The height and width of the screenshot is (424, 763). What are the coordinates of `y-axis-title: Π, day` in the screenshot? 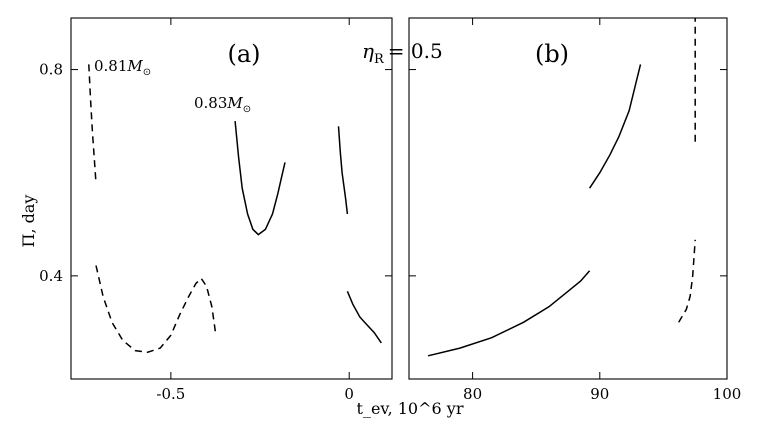 It's located at (28, 221).